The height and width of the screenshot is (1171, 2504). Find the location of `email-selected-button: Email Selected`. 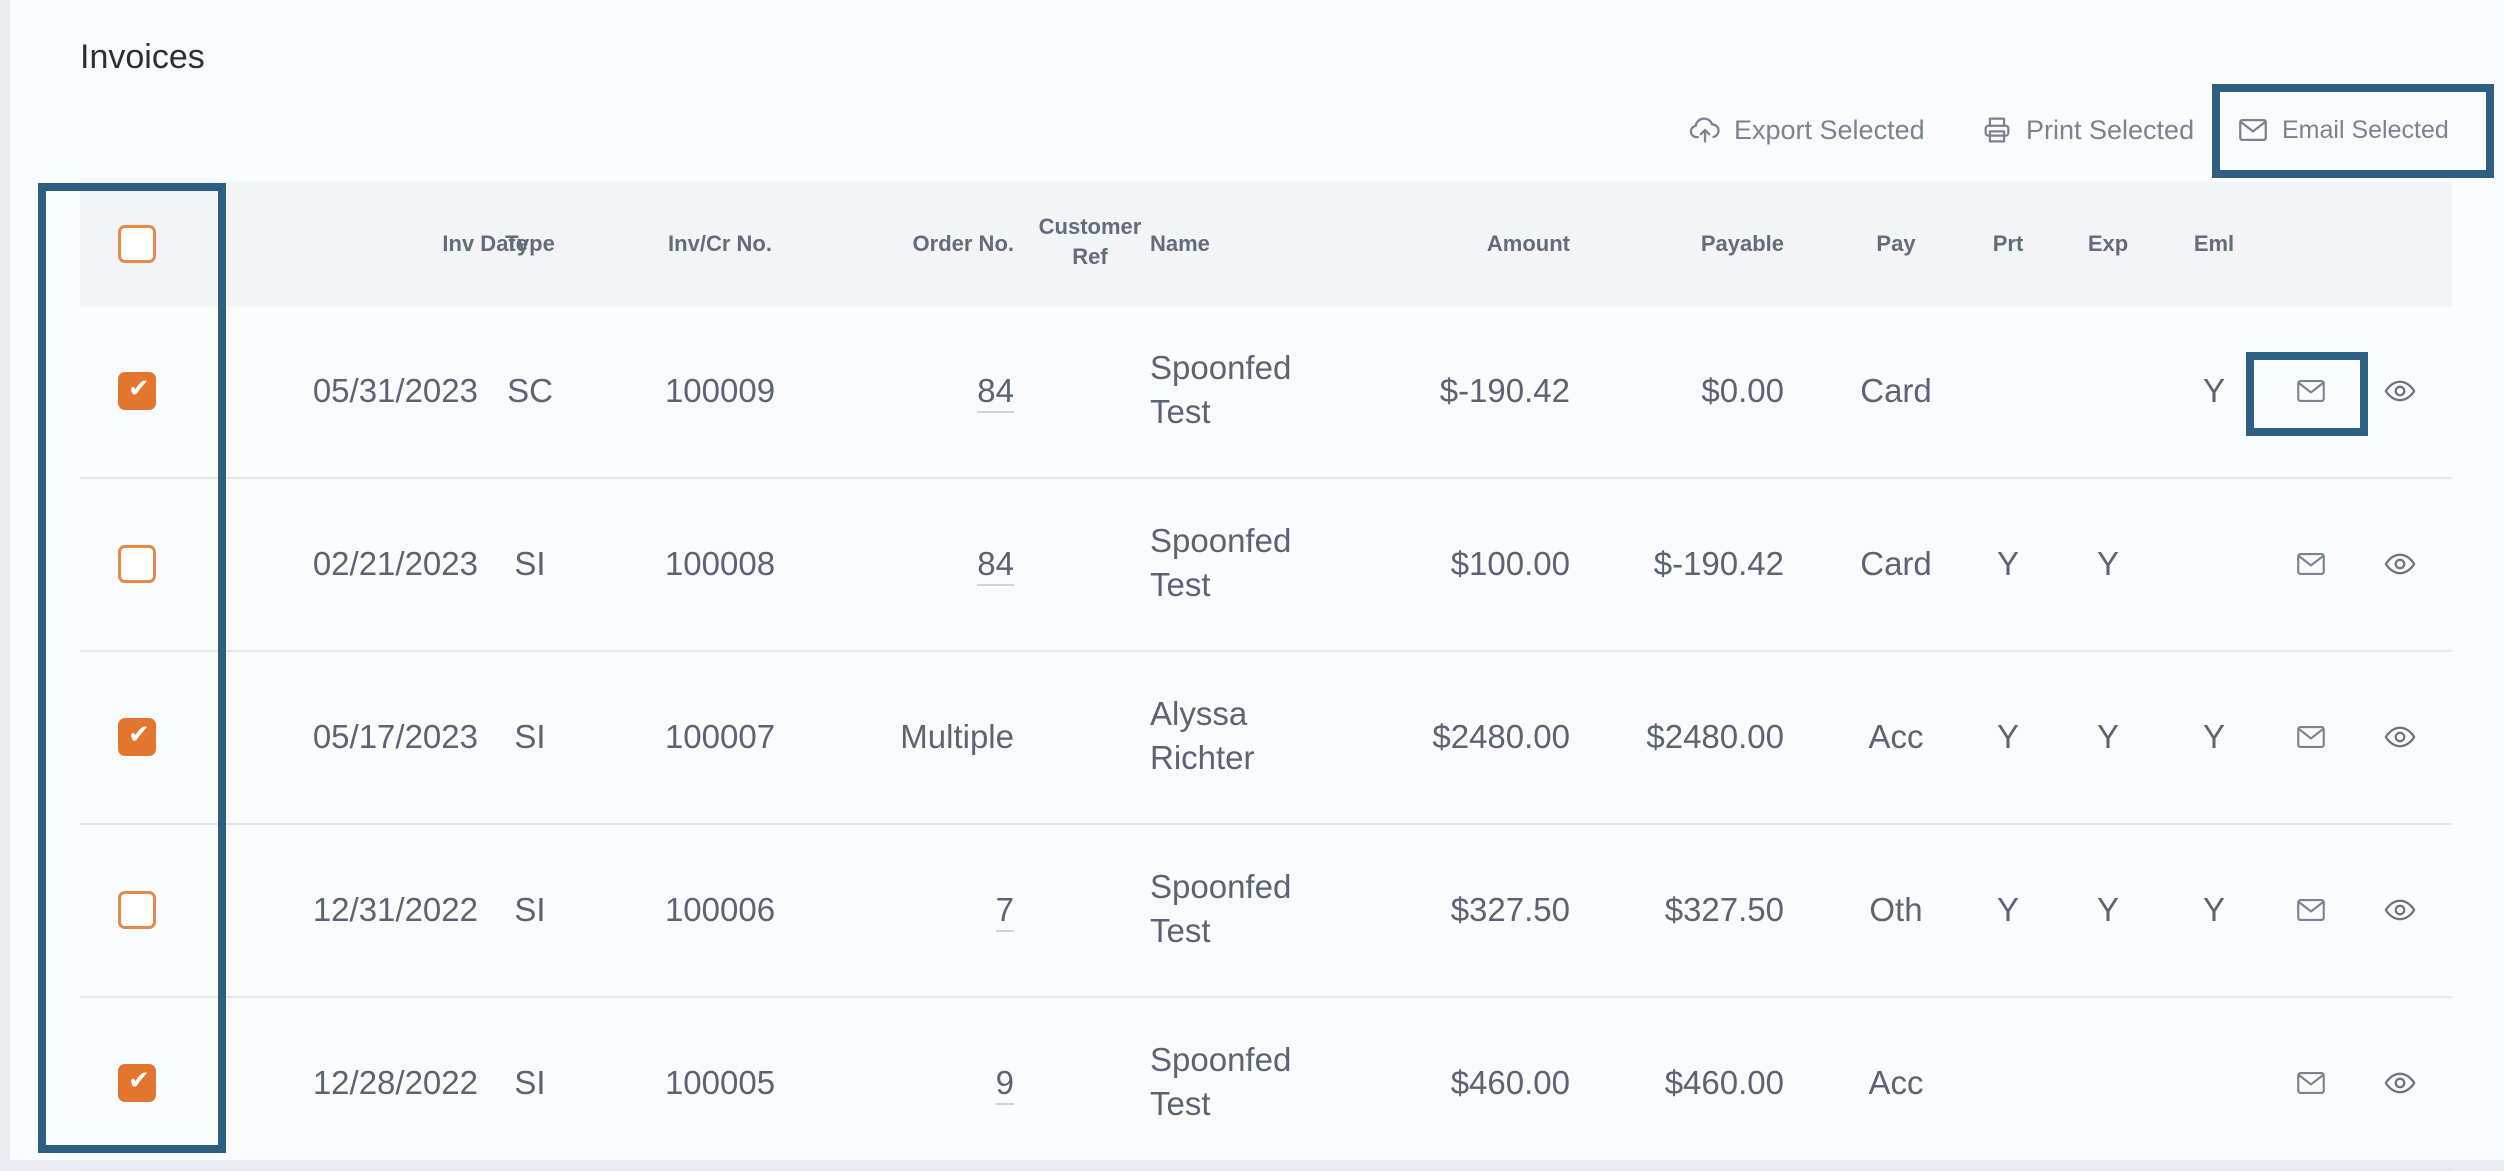

email-selected-button: Email Selected is located at coordinates (2342, 130).